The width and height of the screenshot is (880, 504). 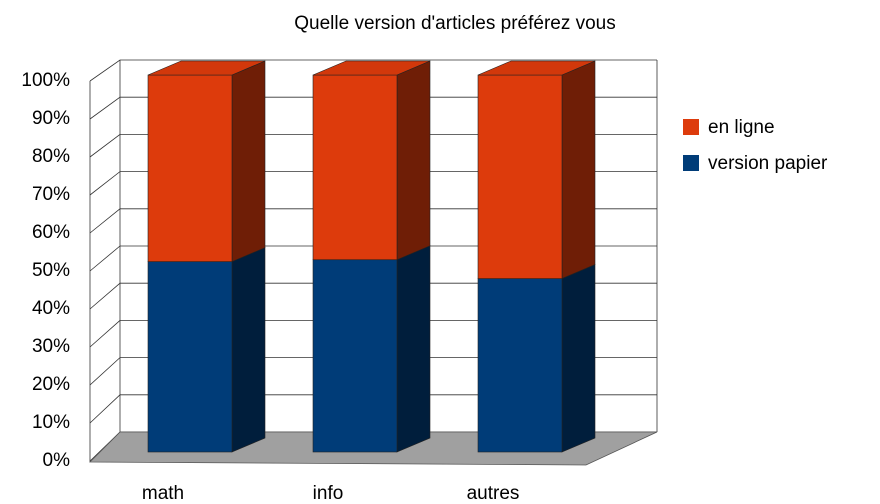 I want to click on x-tick-label: math, so click(x=163, y=493).